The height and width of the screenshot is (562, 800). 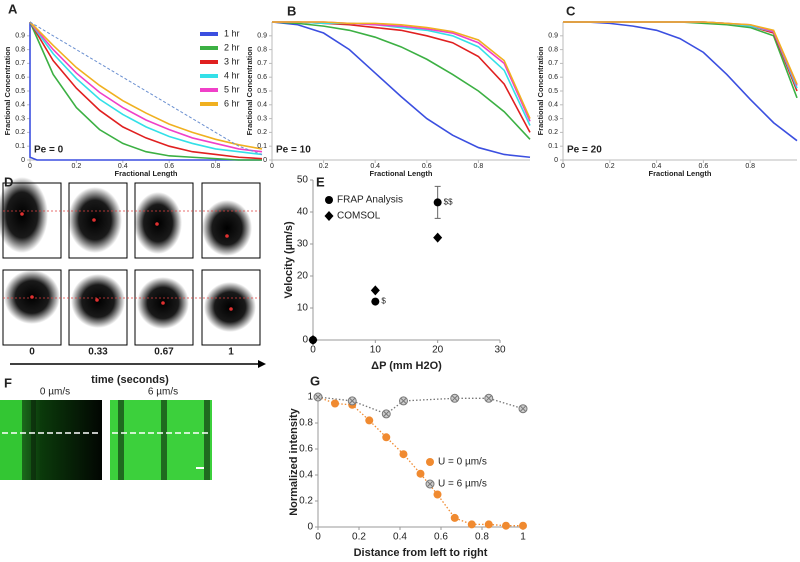 I want to click on legend: 1 hr 2 hr 3 hr 4 hr 5 hr 6 hr, so click(x=220, y=68).